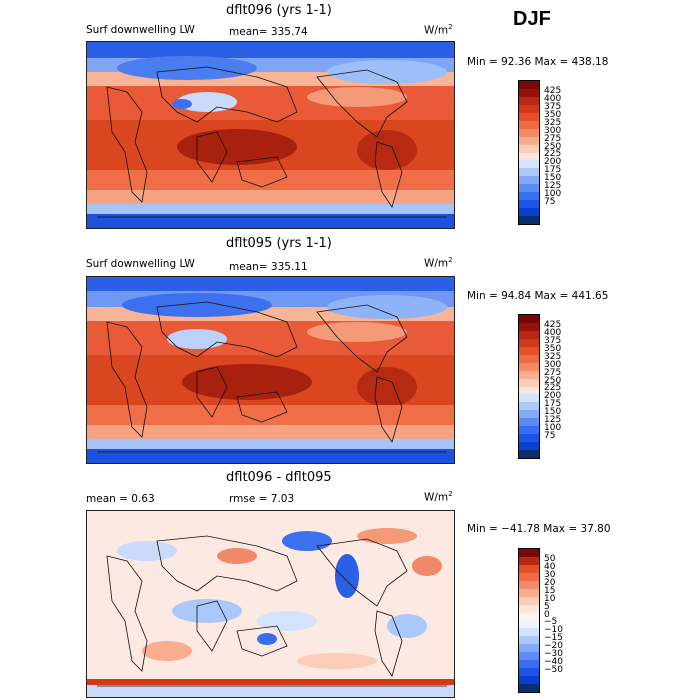 The width and height of the screenshot is (700, 700). Describe the element at coordinates (438, 30) in the screenshot. I see `panel-1-units: W/m2` at that location.